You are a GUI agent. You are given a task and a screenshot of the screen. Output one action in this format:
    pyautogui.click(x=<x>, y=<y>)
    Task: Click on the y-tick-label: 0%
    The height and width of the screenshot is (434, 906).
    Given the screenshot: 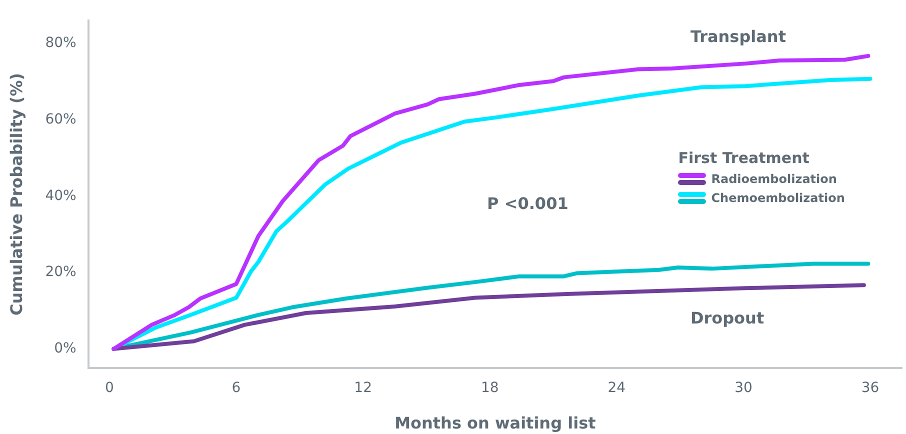 What is the action you would take?
    pyautogui.click(x=65, y=348)
    